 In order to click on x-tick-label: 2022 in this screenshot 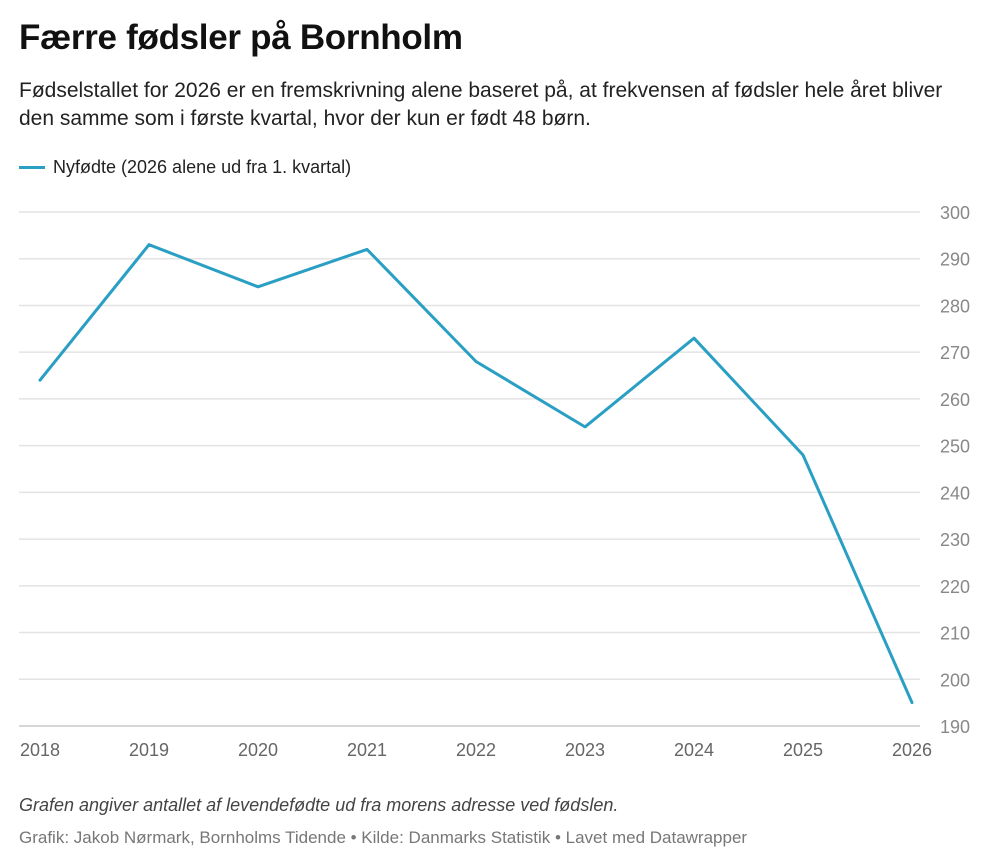, I will do `click(476, 750)`.